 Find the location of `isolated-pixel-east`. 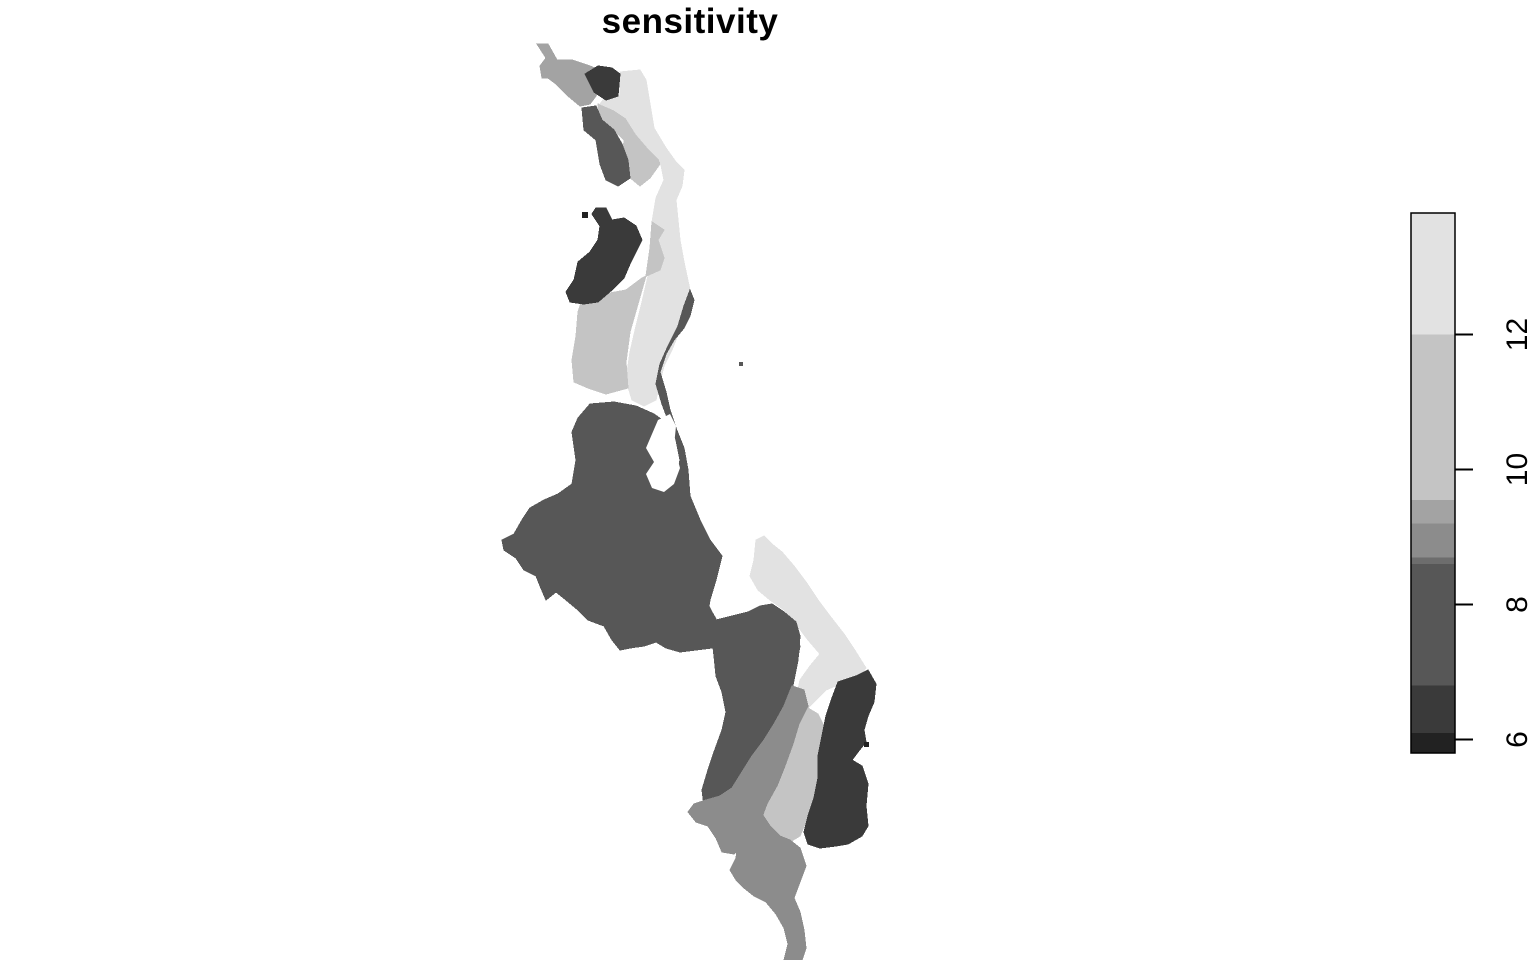

isolated-pixel-east is located at coordinates (866, 744).